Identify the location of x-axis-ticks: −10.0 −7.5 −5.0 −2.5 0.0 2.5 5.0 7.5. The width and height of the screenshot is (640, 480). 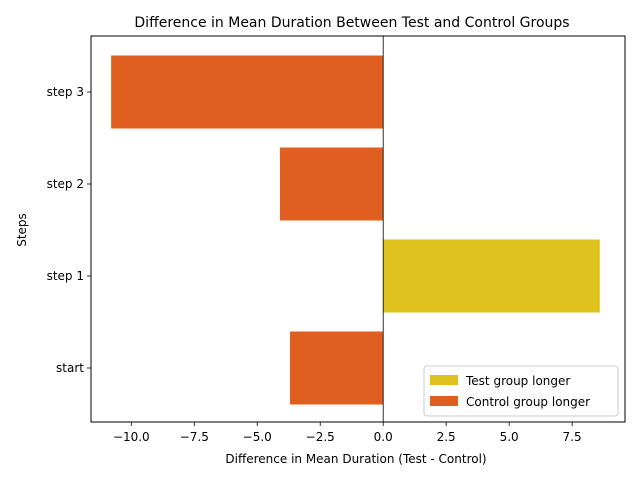
(347, 433).